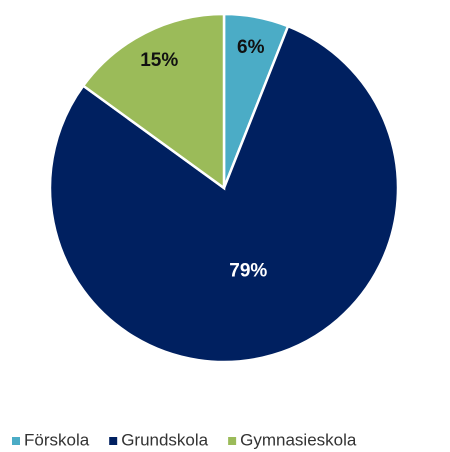  Describe the element at coordinates (57, 439) in the screenshot. I see `legend-label: Förskola` at that location.